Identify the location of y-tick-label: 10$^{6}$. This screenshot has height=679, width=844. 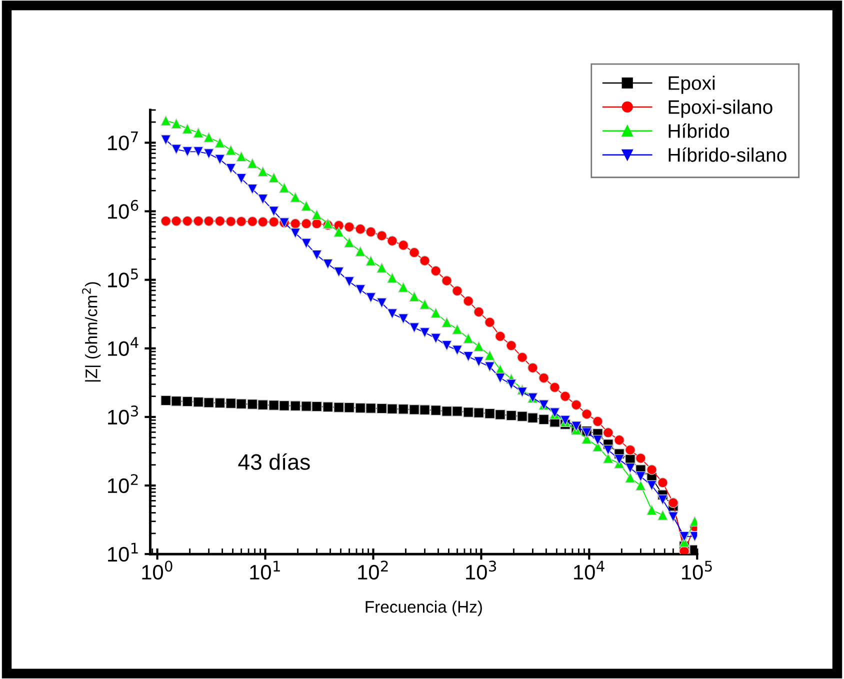
(123, 209).